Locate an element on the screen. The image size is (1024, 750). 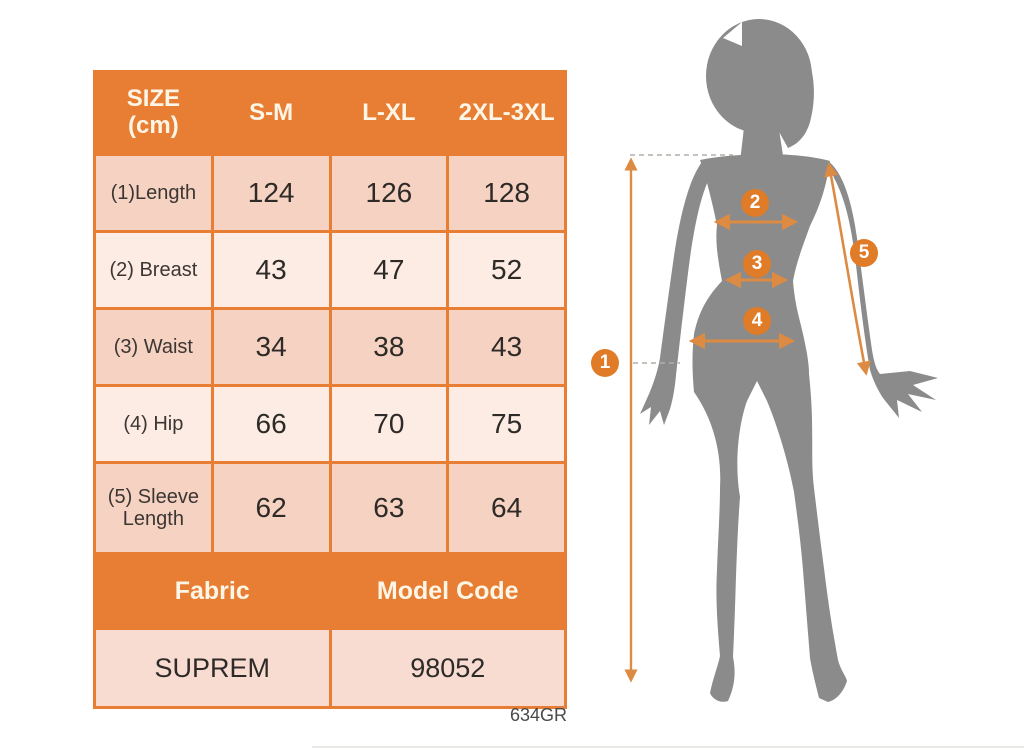
size-header-cell: SIZE (cm) is located at coordinates (153, 113).